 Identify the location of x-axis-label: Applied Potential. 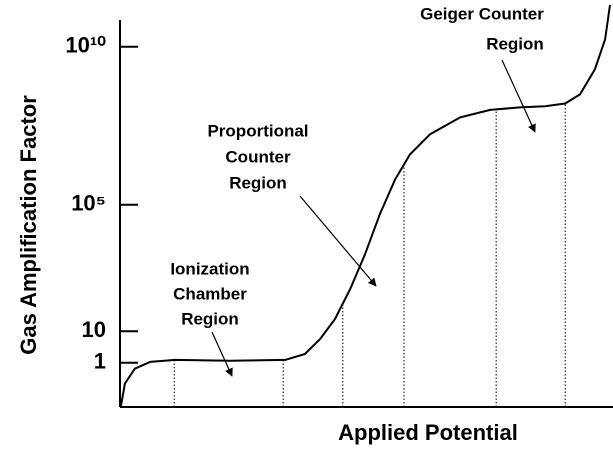
(428, 432).